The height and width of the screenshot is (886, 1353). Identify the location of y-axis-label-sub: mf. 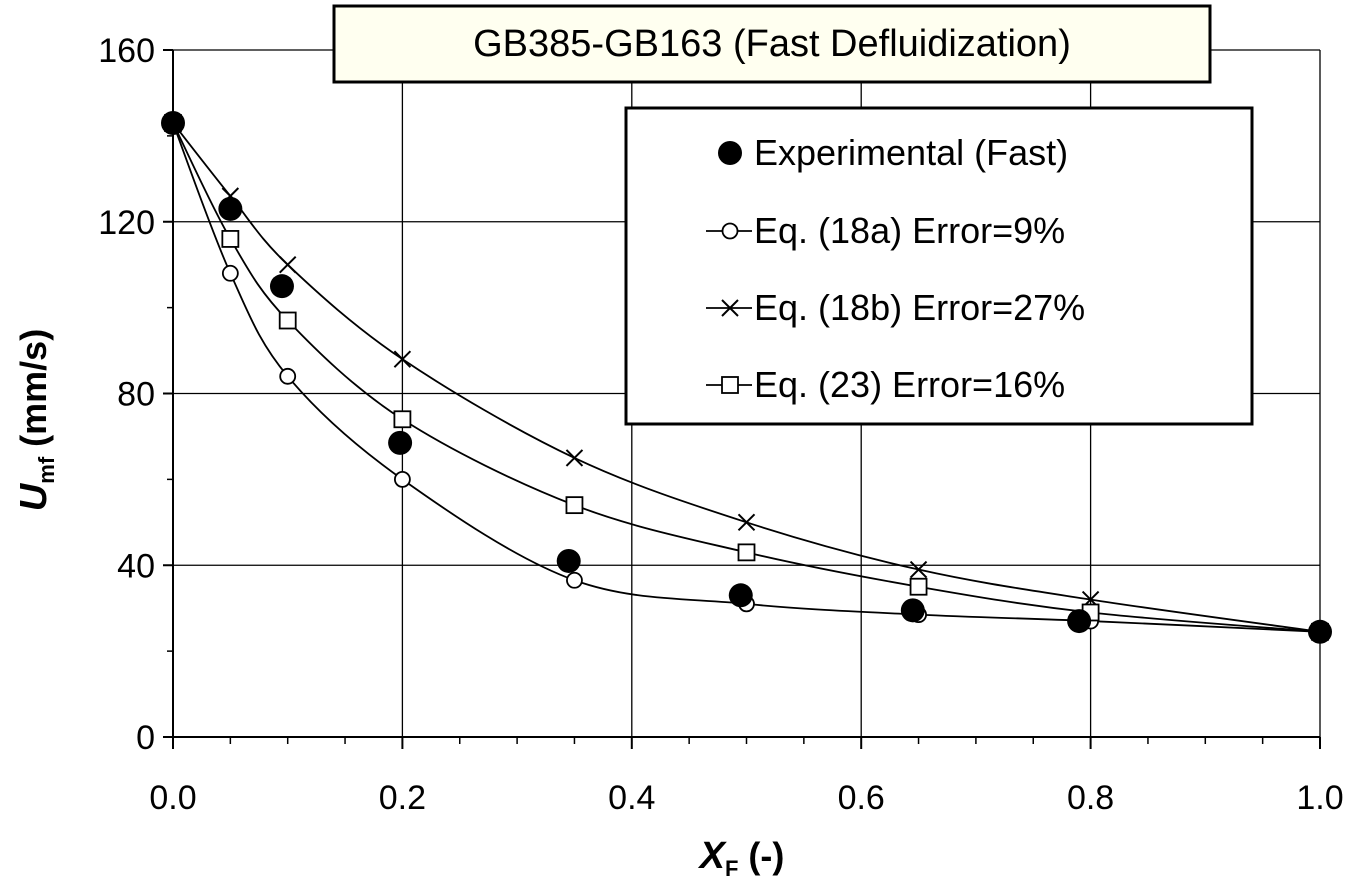
(46, 470).